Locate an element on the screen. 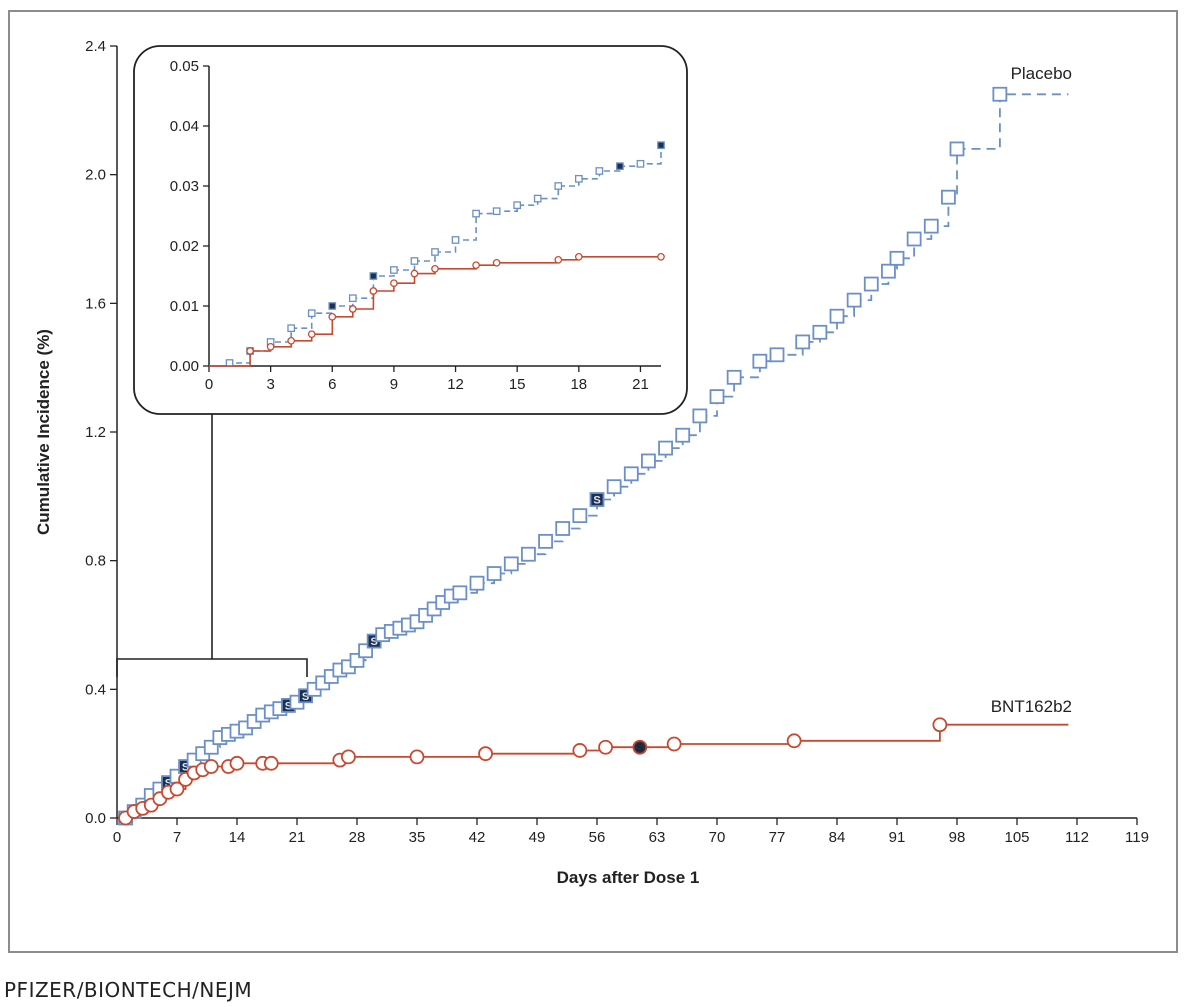 The image size is (1200, 1007). x-tick-label: 42 is located at coordinates (477, 837).